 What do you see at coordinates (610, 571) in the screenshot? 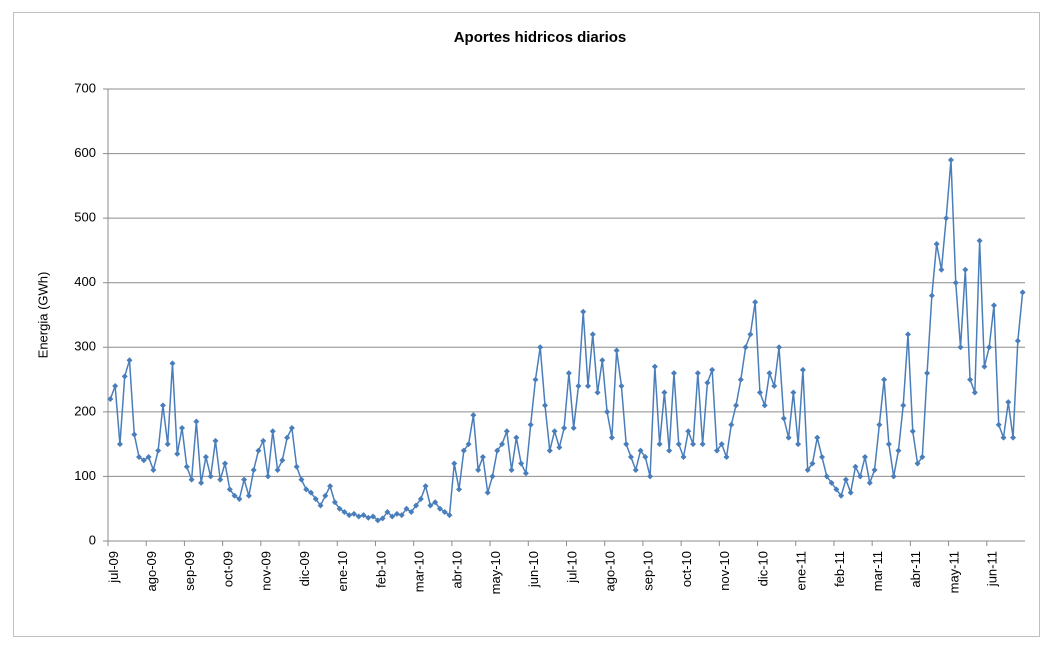
I see `x-tick-label: ago-10` at bounding box center [610, 571].